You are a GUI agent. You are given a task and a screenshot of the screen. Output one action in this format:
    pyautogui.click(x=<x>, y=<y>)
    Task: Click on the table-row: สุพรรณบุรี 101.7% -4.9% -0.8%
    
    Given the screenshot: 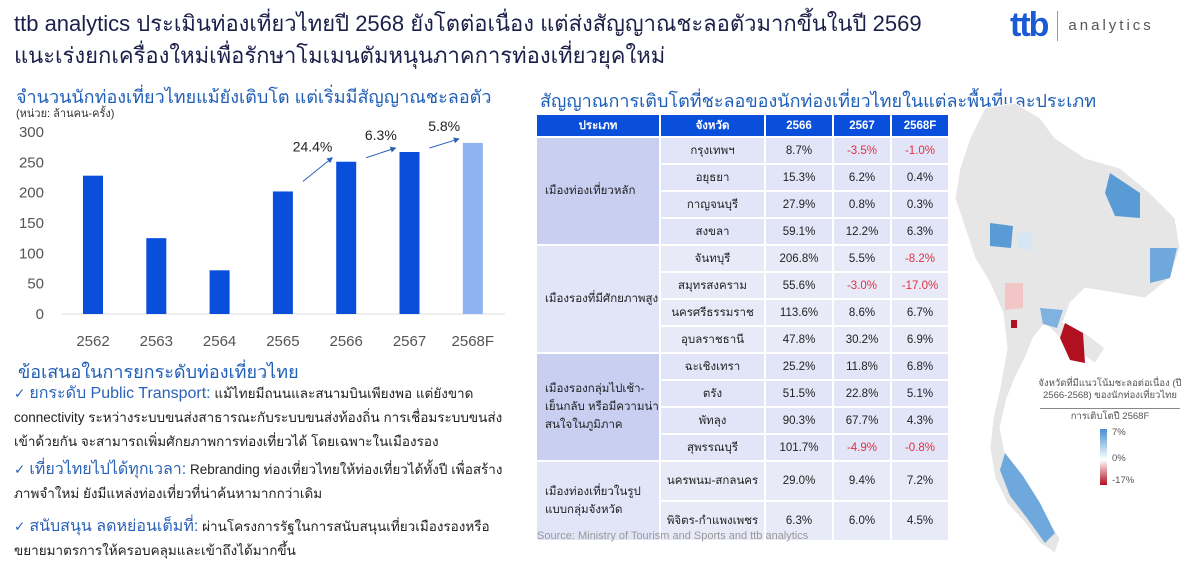 What is the action you would take?
    pyautogui.click(x=742, y=447)
    